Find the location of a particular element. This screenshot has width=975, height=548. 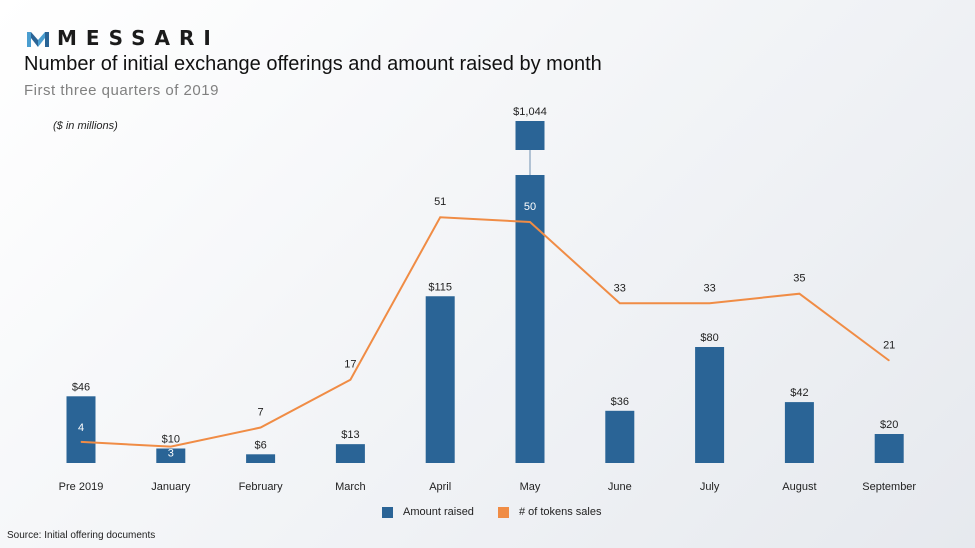

messari-logo: MESSARI is located at coordinates (123, 38).